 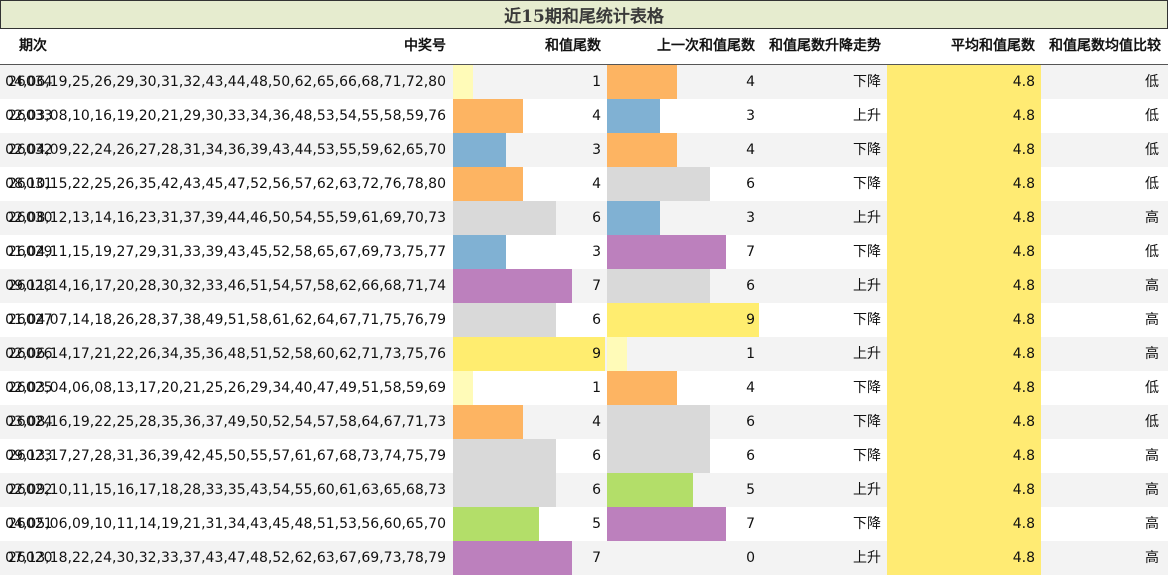 What do you see at coordinates (750, 490) in the screenshot?
I see `prev-sum-tail-cell: 5` at bounding box center [750, 490].